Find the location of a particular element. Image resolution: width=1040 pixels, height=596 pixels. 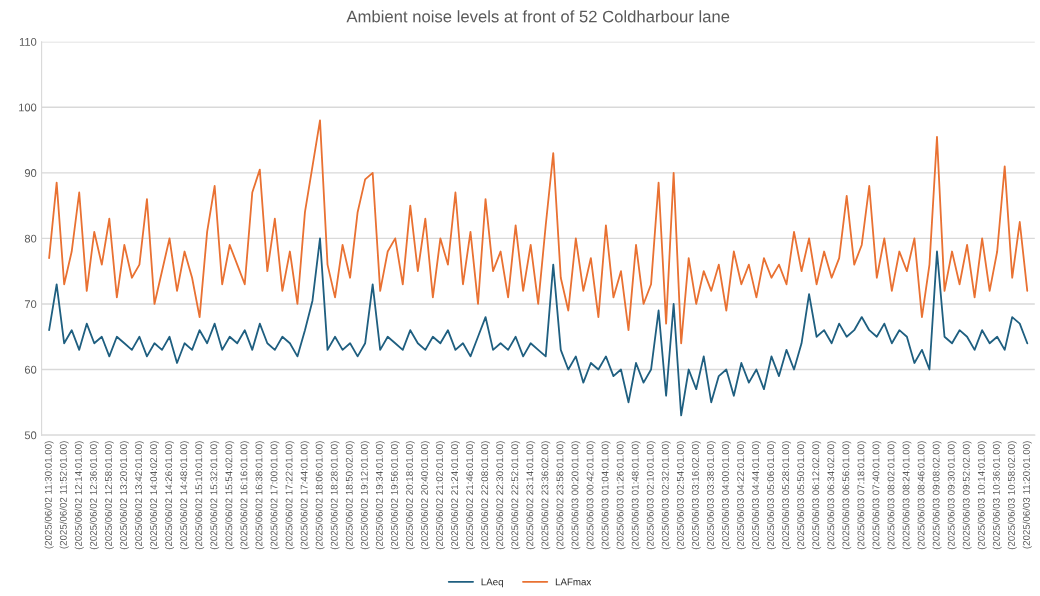

x-tick-label: (2025/06/03 08:02:01.00) is located at coordinates (892, 495).